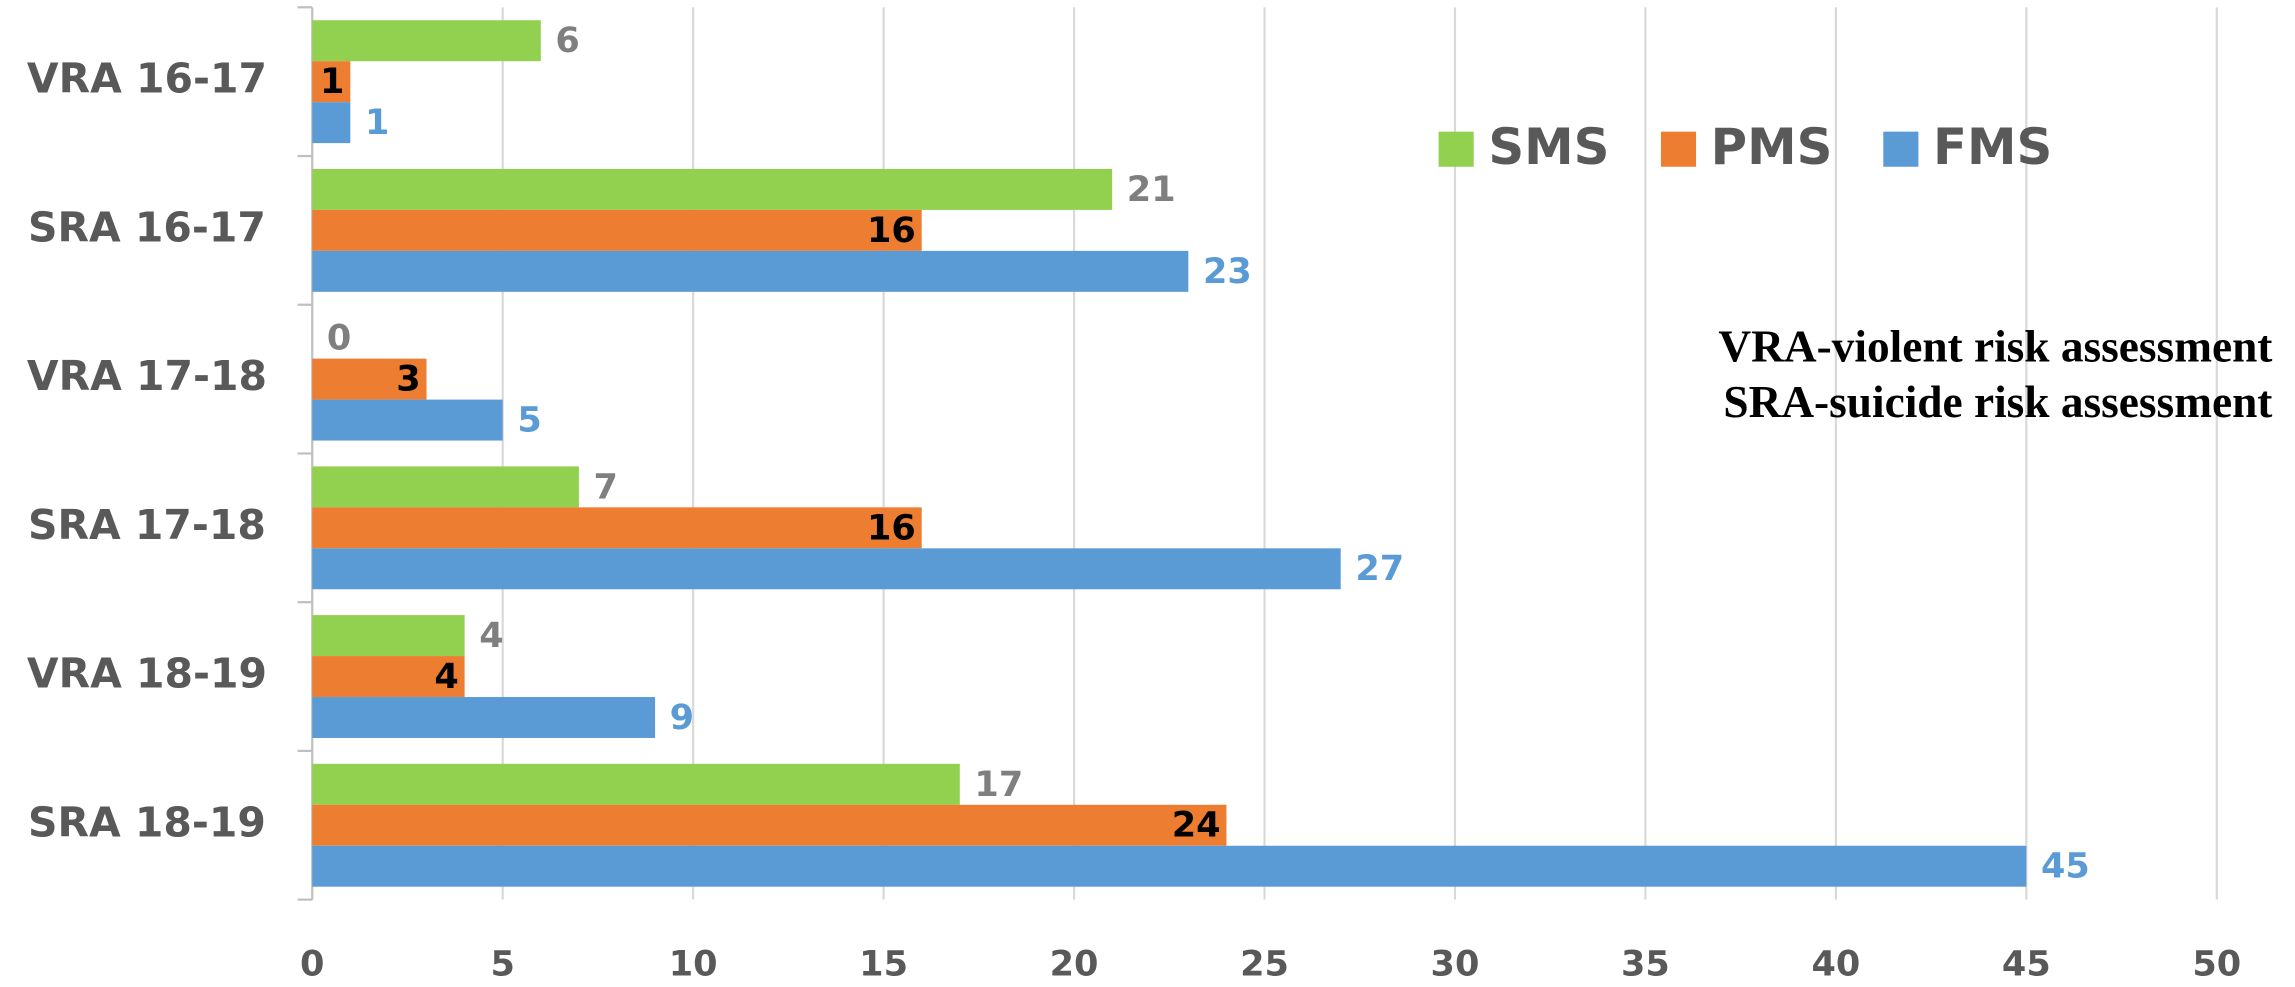  I want to click on x-tick-label: 25, so click(1264, 963).